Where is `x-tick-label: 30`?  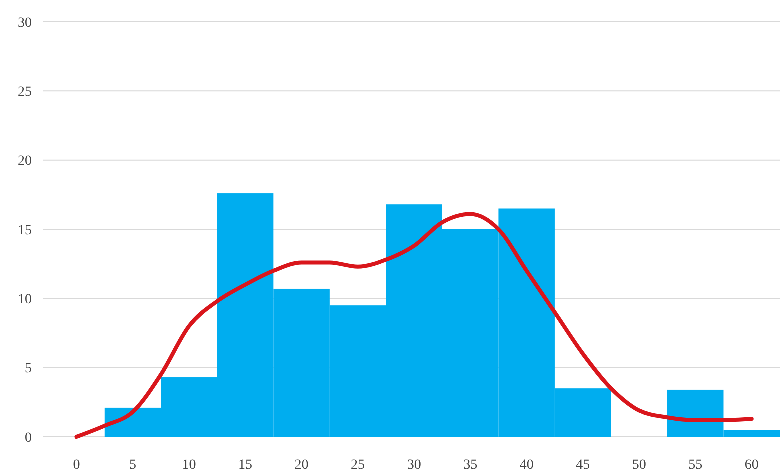
x-tick-label: 30 is located at coordinates (414, 465).